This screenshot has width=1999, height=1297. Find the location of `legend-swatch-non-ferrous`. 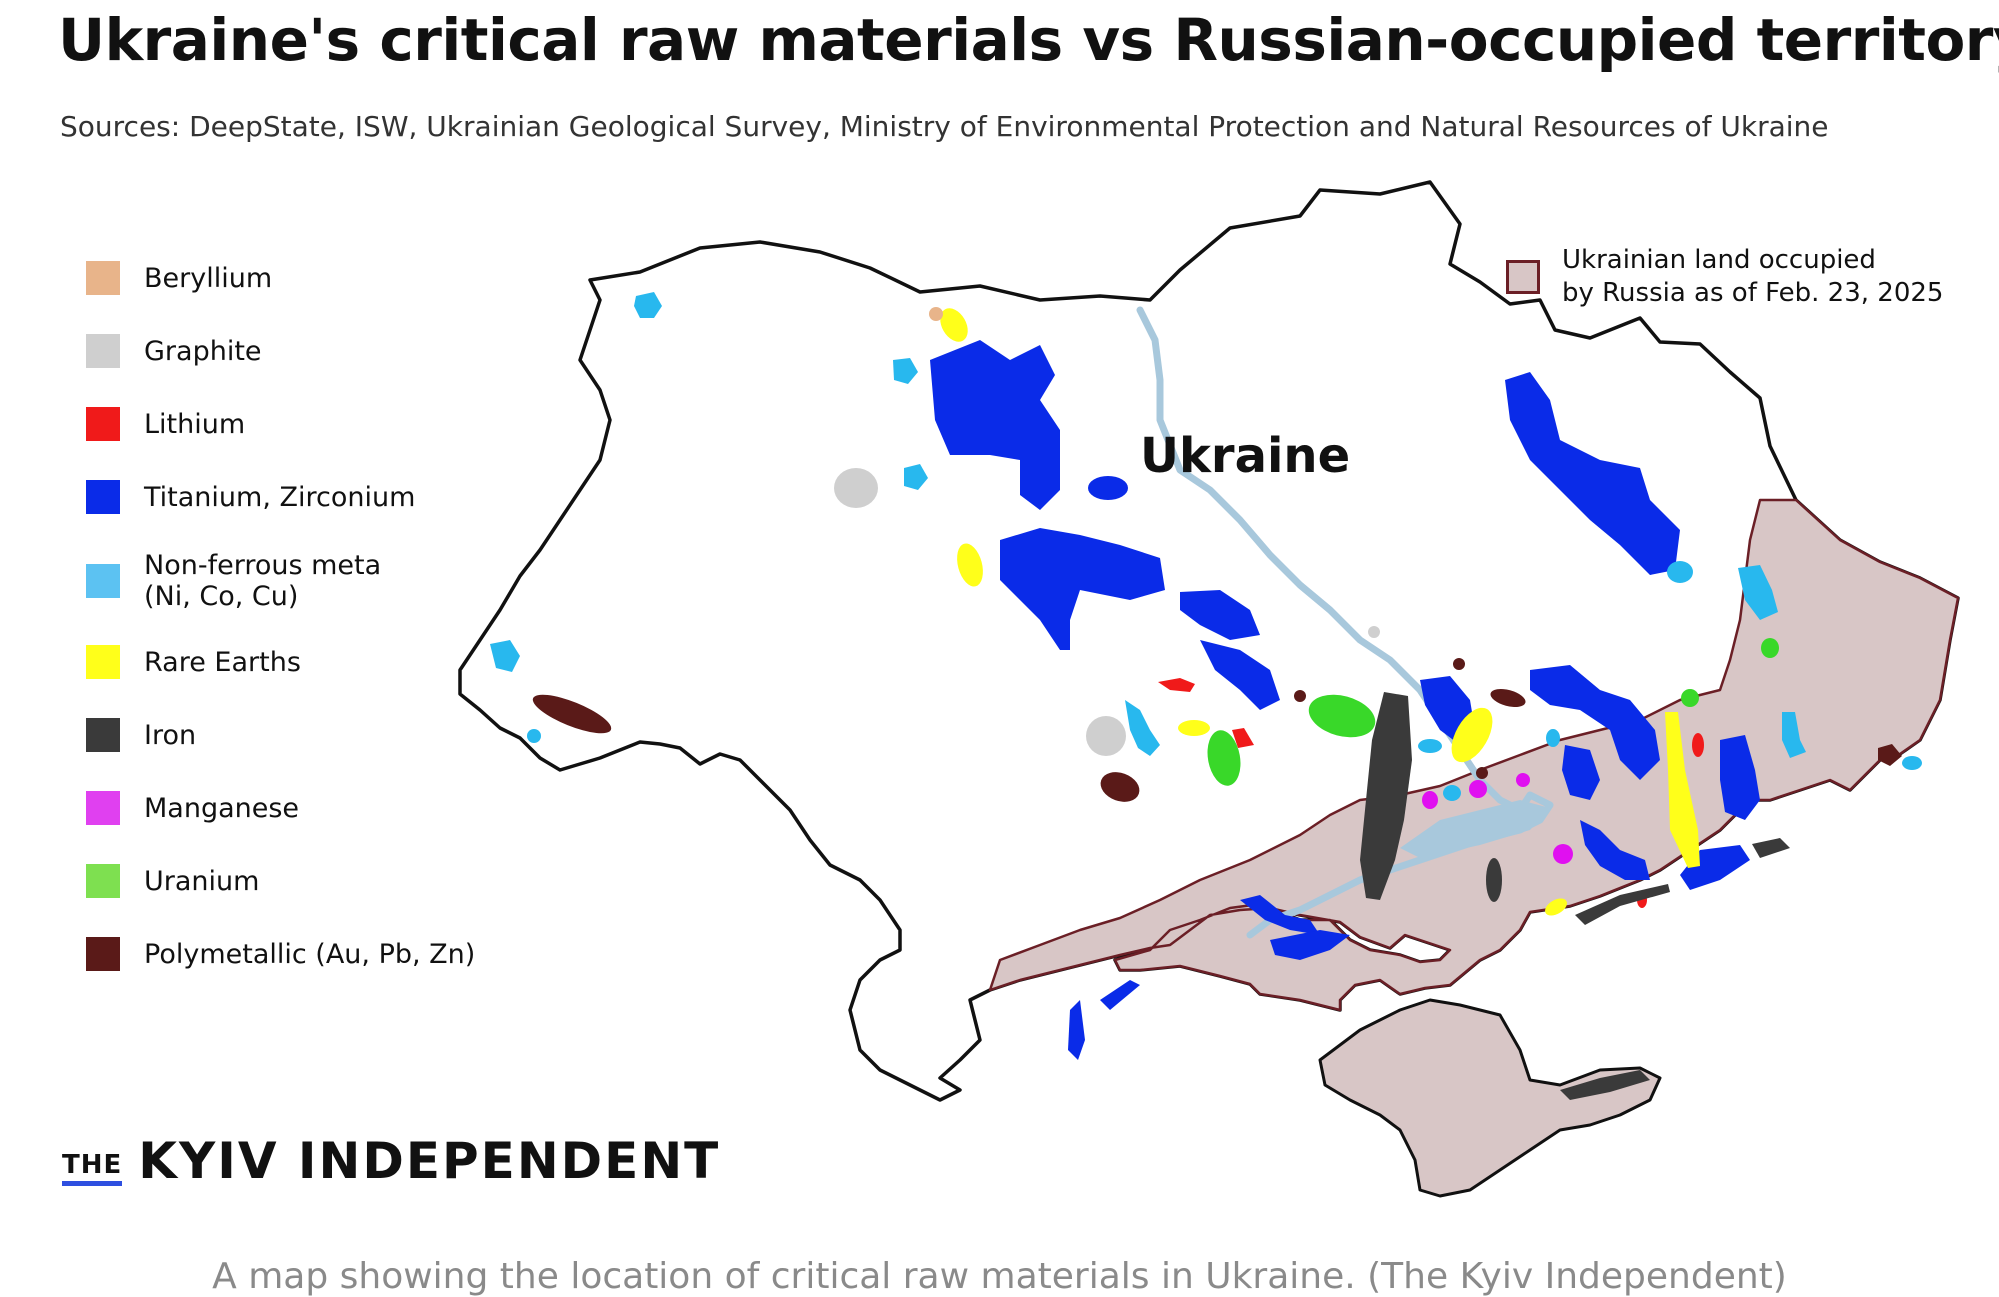

legend-swatch-non-ferrous is located at coordinates (103, 581).